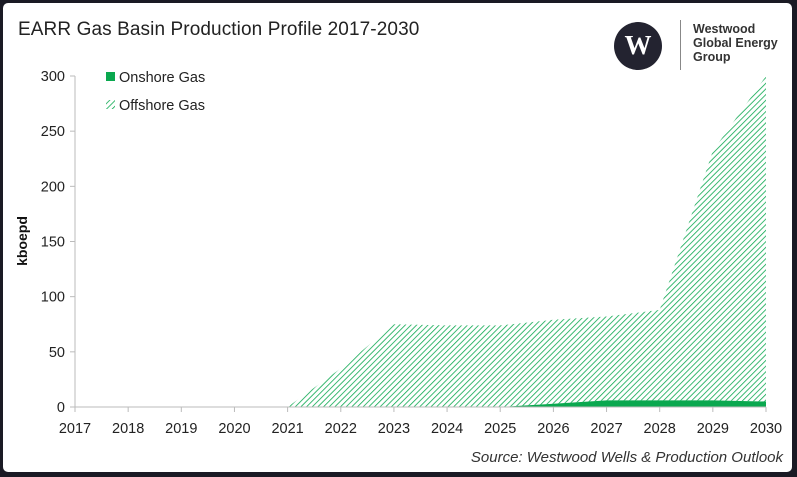  Describe the element at coordinates (75, 429) in the screenshot. I see `x-tick-label: 2017` at that location.